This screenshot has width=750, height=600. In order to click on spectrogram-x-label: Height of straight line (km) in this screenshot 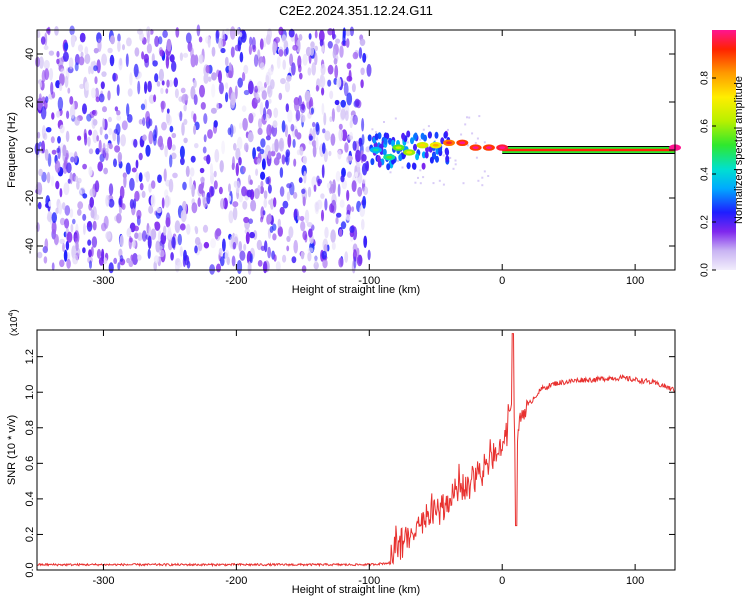, I will do `click(356, 290)`.